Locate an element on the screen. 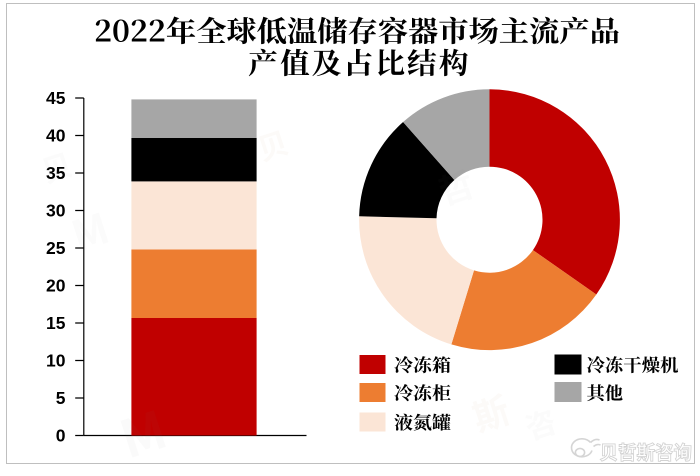 This screenshot has width=700, height=476. svg-text: 45 is located at coordinates (56, 98).